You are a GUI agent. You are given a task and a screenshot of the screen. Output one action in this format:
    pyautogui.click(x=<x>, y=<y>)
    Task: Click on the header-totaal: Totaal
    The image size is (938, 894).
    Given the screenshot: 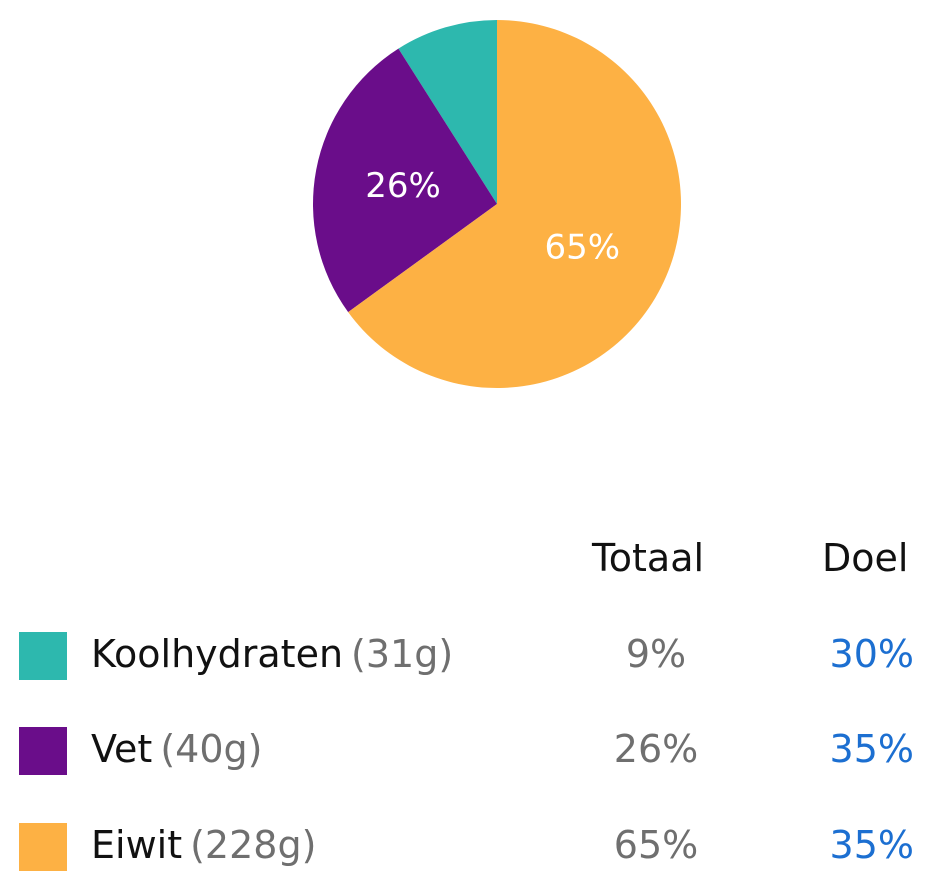 What is the action you would take?
    pyautogui.click(x=648, y=558)
    